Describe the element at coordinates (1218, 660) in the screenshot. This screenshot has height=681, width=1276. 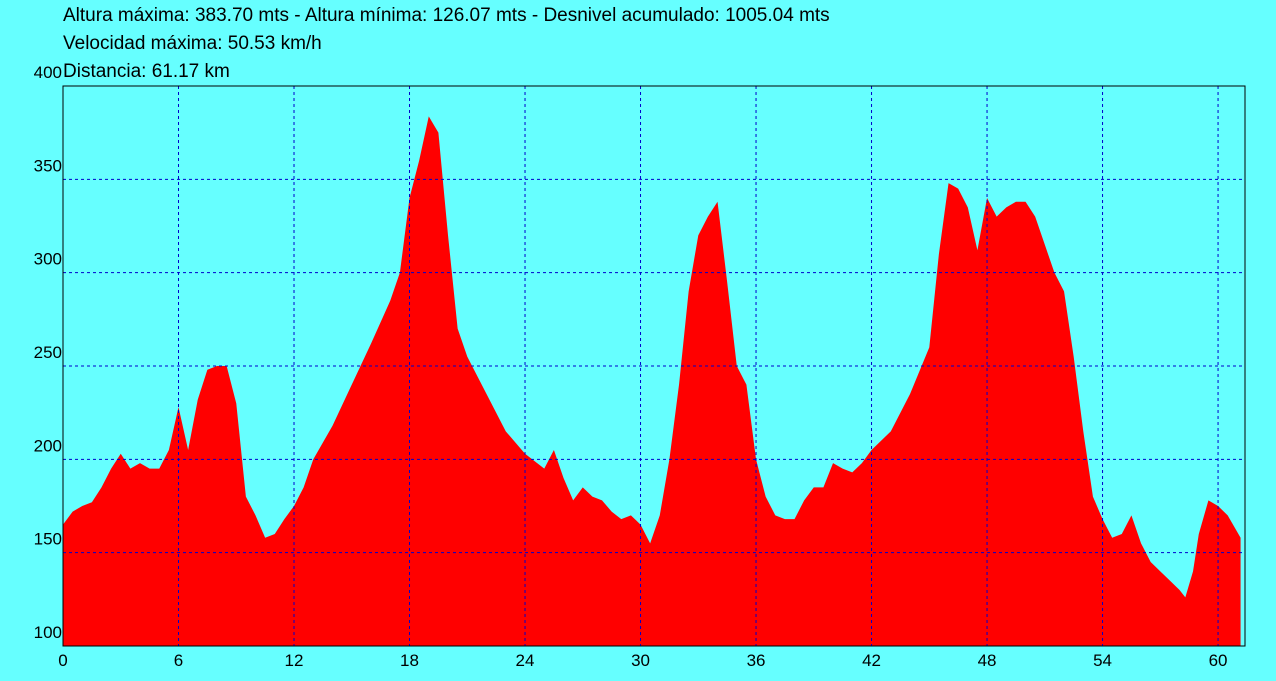
I see `x-tick-label: 60` at that location.